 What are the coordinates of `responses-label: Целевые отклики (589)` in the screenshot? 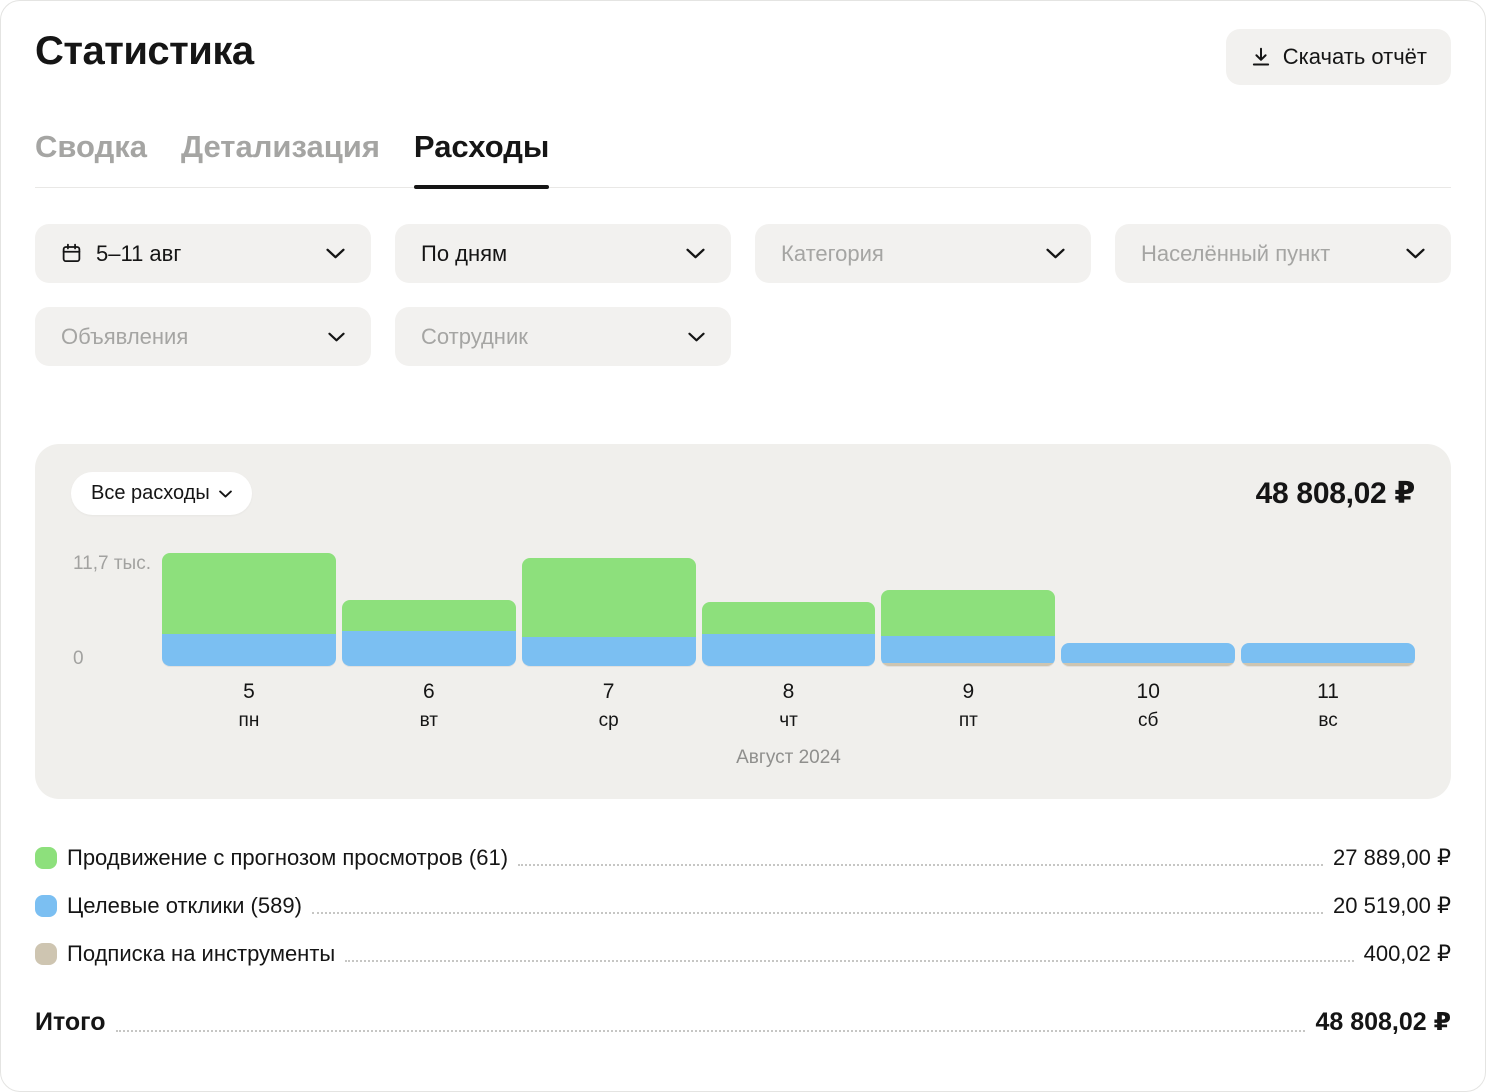 It's located at (184, 905).